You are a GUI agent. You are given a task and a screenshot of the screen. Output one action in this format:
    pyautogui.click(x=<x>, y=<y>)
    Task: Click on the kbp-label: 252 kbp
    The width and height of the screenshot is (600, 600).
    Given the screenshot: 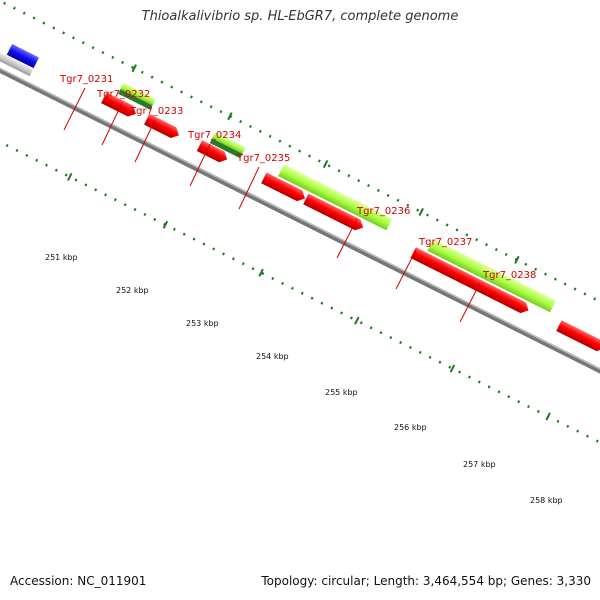 What is the action you would take?
    pyautogui.click(x=132, y=290)
    